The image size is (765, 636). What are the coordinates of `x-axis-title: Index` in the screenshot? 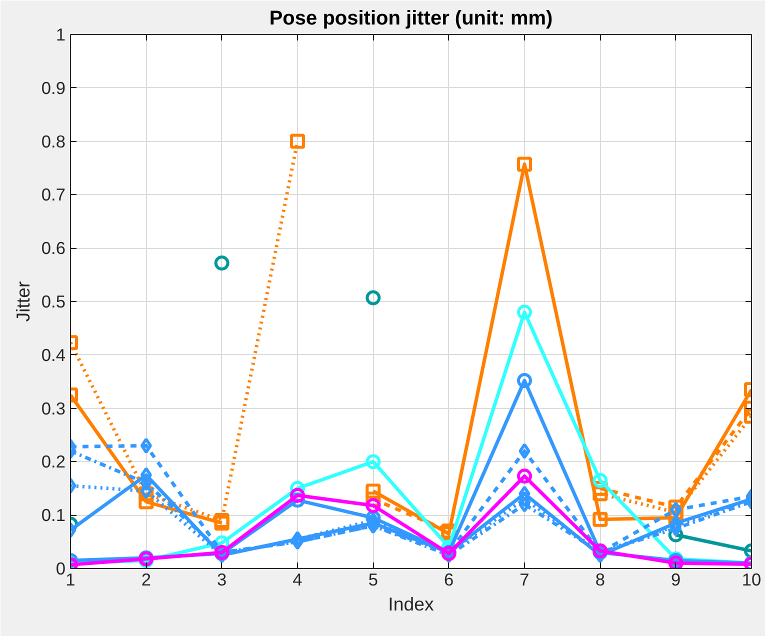 It's located at (411, 604).